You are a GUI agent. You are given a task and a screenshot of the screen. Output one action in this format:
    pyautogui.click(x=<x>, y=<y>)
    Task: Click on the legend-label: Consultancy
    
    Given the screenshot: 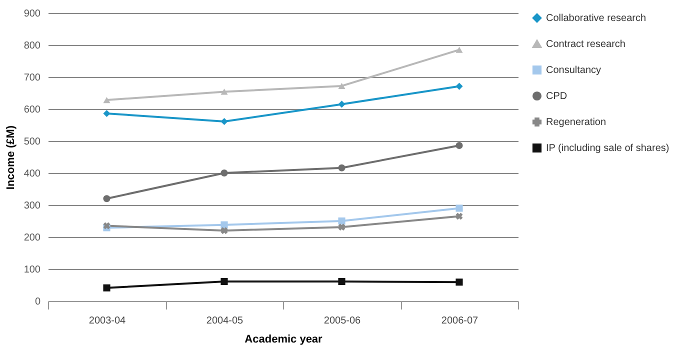 What is the action you would take?
    pyautogui.click(x=574, y=70)
    